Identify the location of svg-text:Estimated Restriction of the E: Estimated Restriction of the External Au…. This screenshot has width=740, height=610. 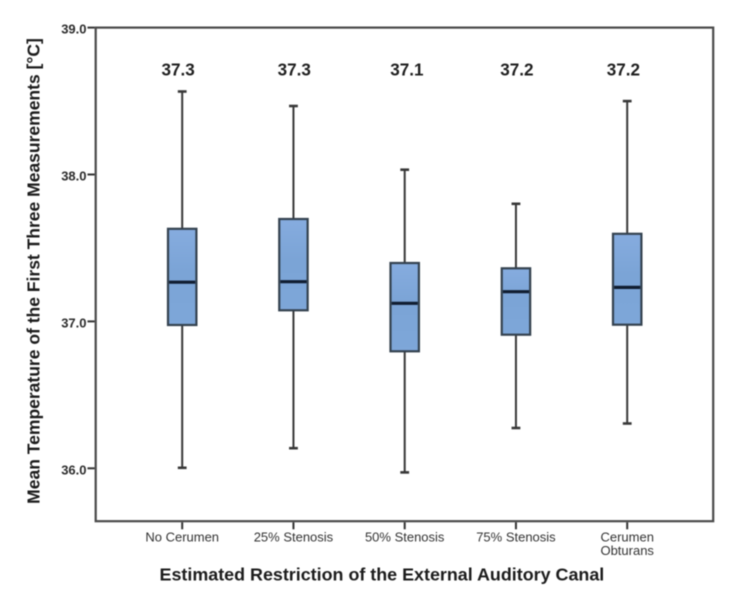
(382, 575).